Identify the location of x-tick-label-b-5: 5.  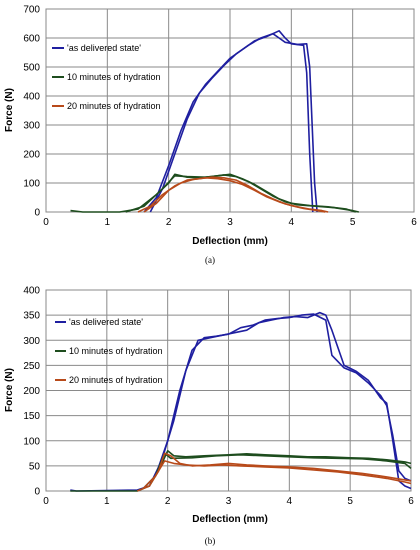
(350, 501).